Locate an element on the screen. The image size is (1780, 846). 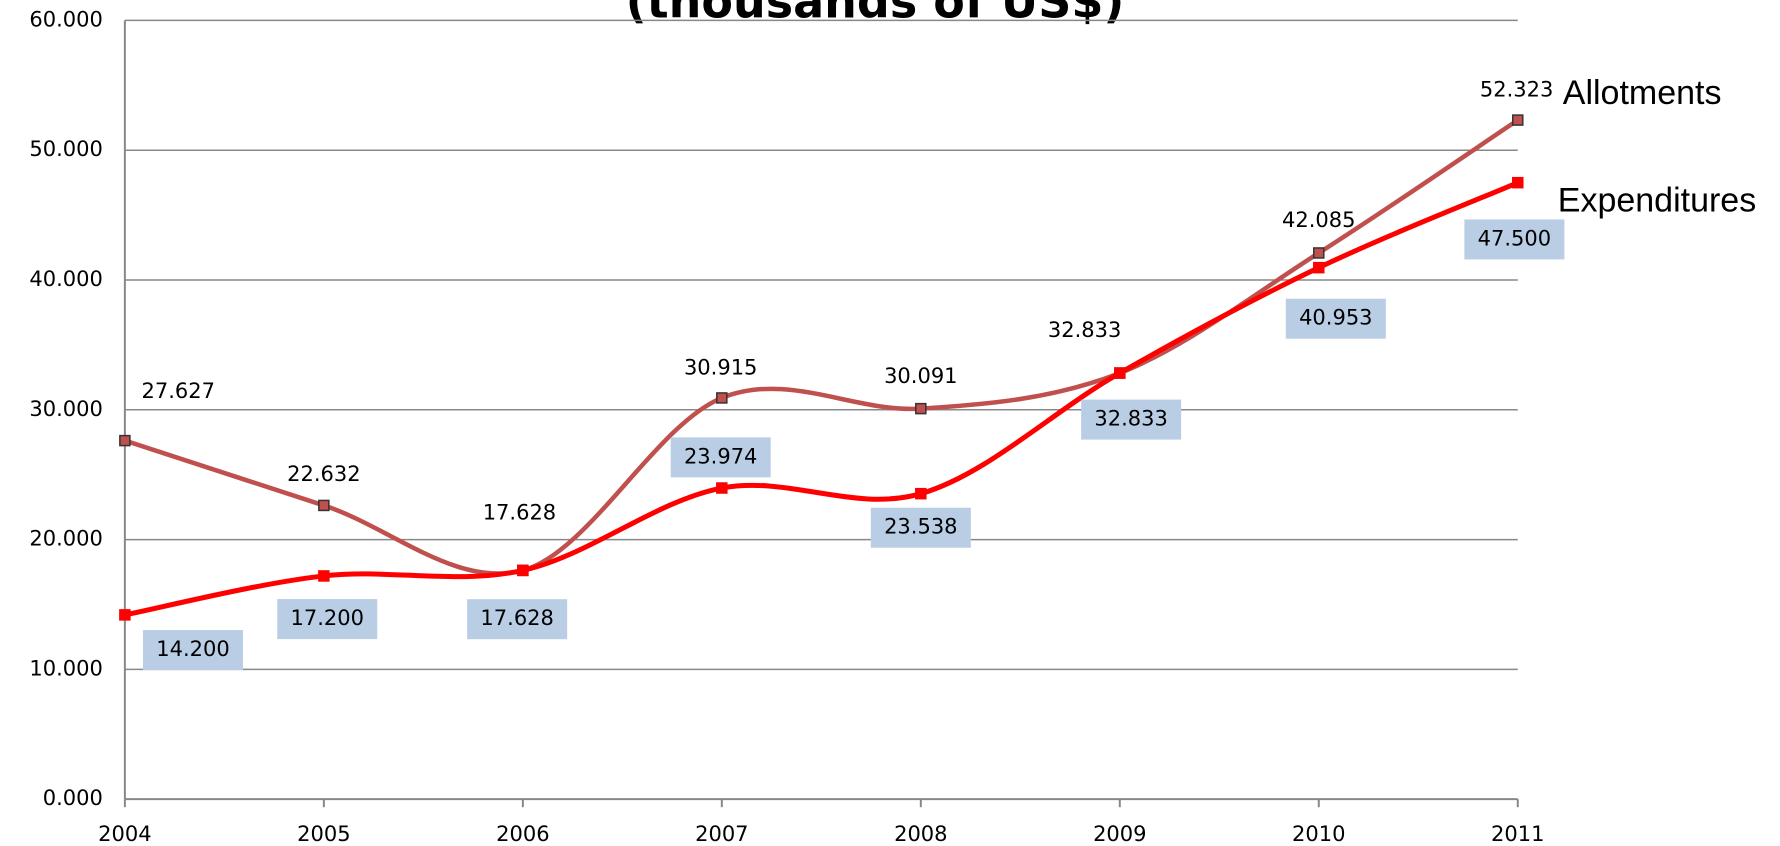
data-label: 40.953 is located at coordinates (1335, 318).